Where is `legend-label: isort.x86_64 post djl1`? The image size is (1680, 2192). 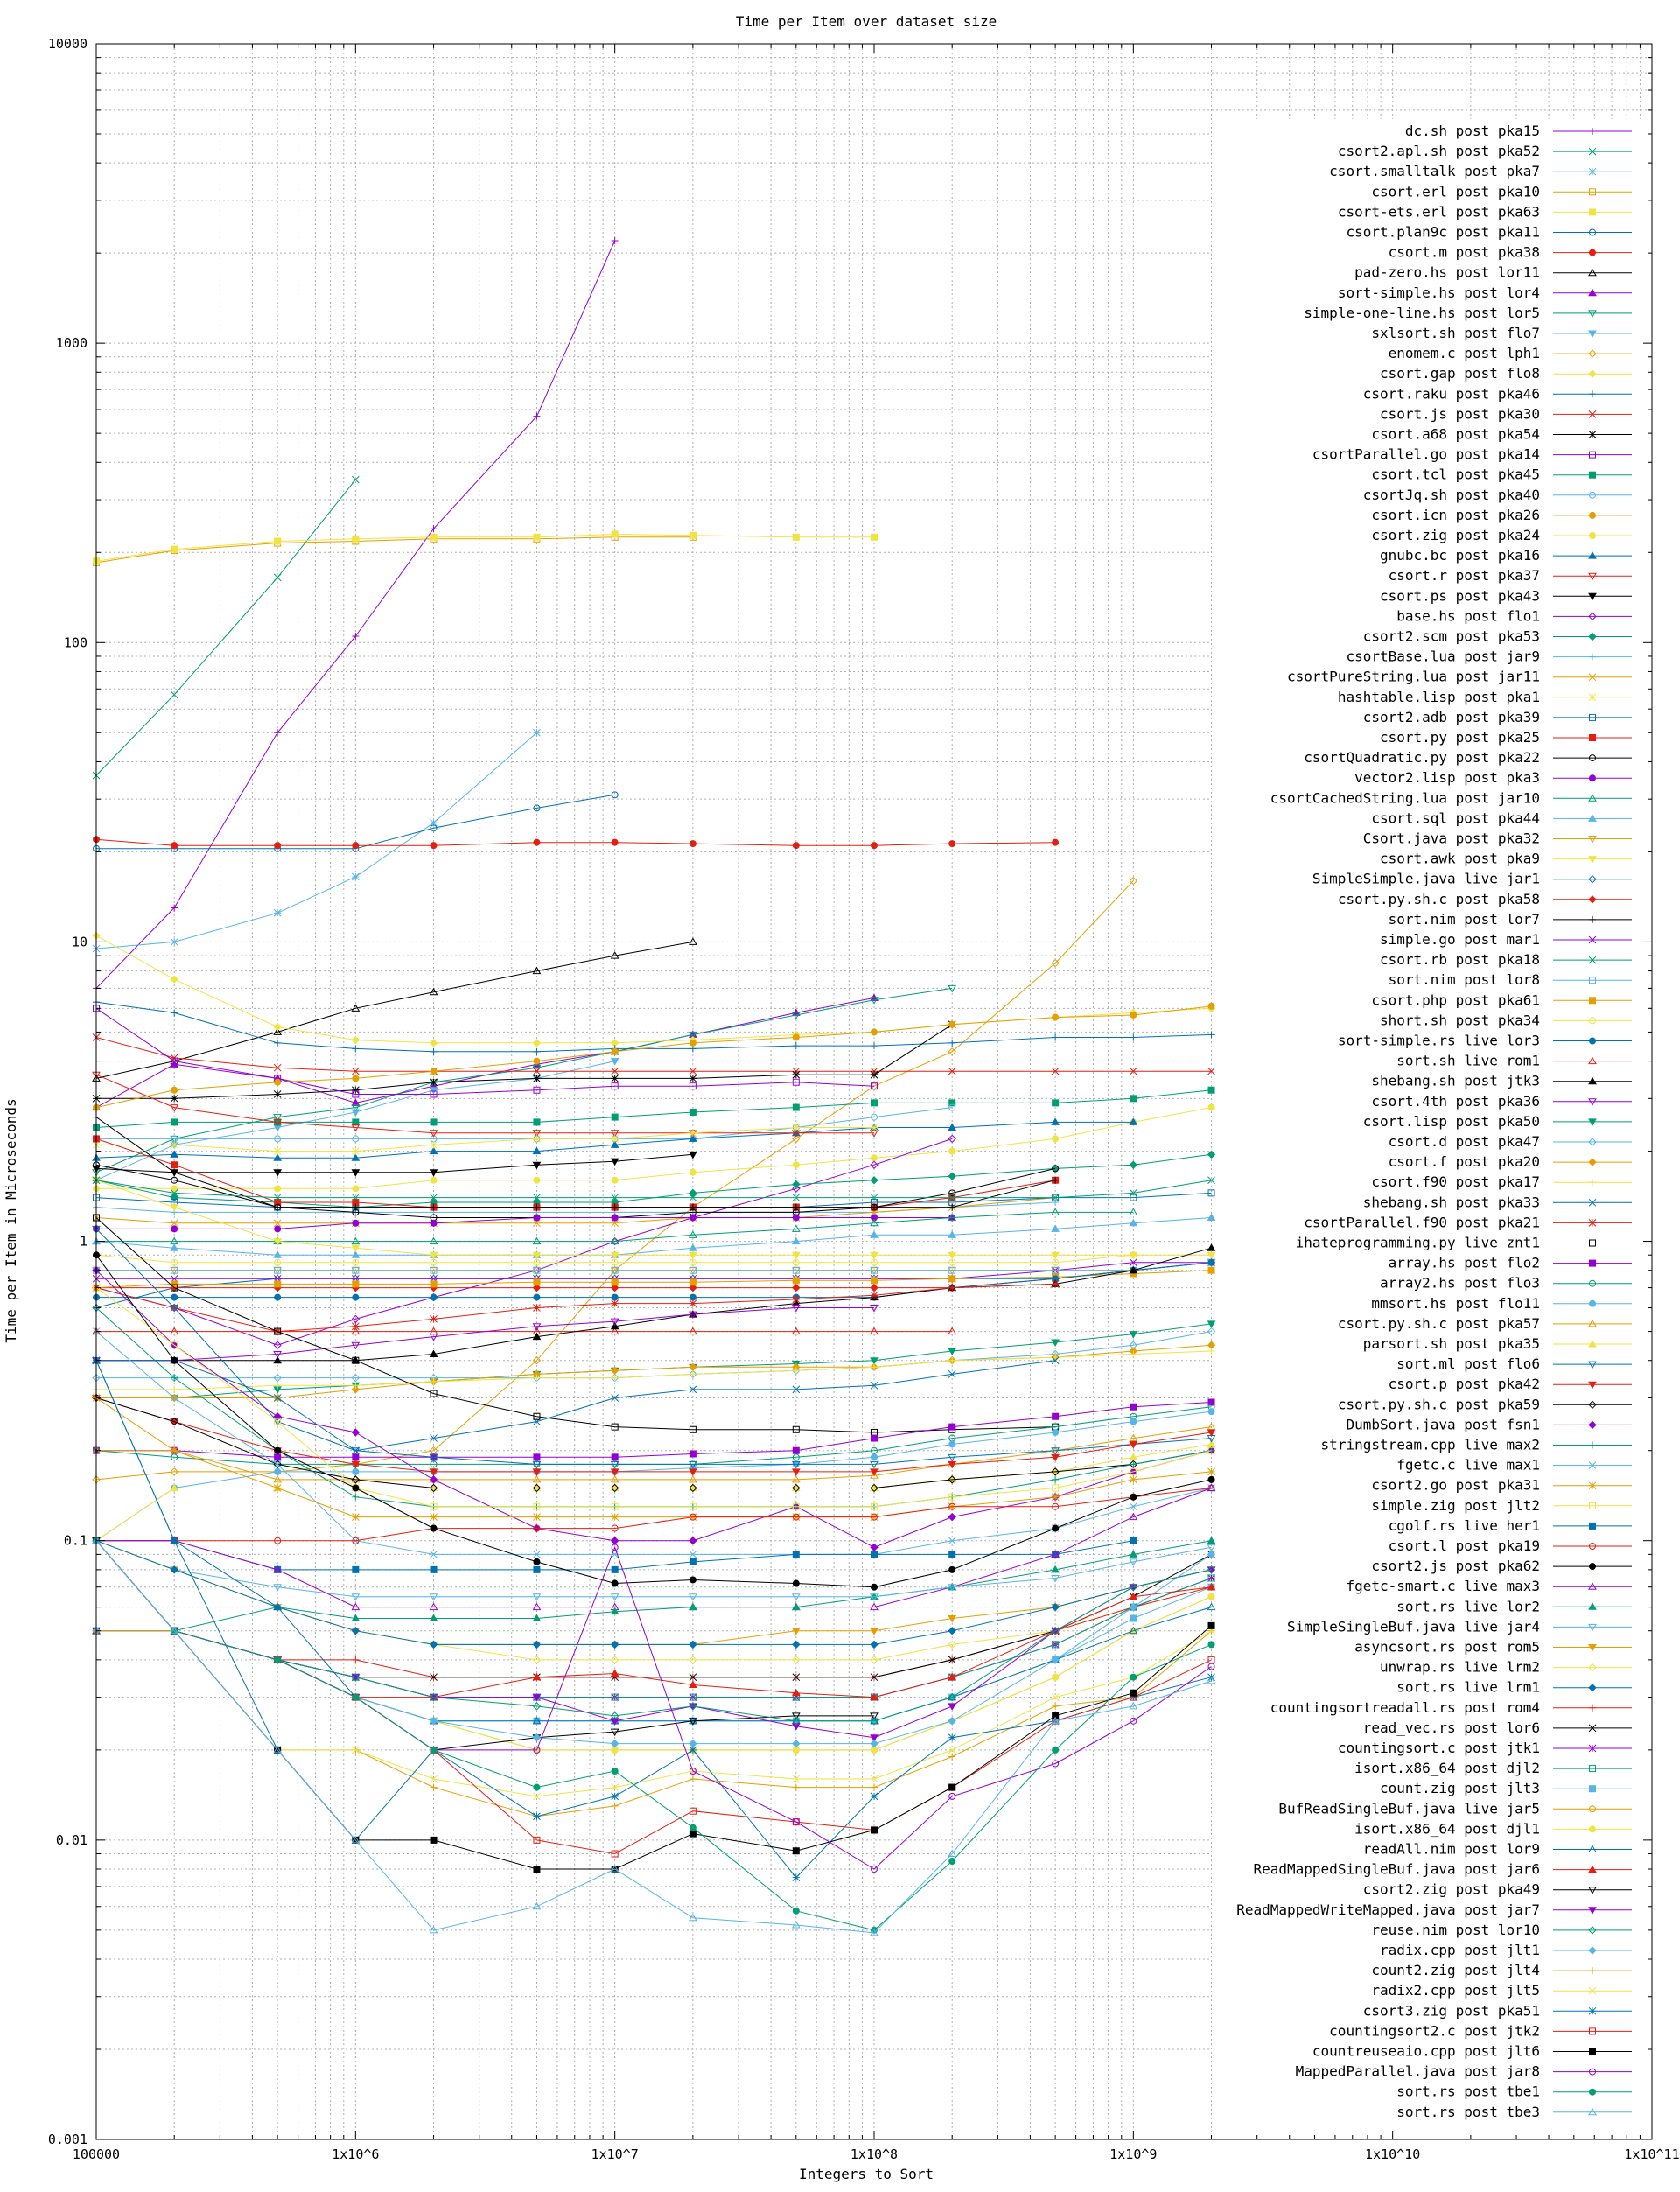
legend-label: isort.x86_64 post djl1 is located at coordinates (1447, 1829).